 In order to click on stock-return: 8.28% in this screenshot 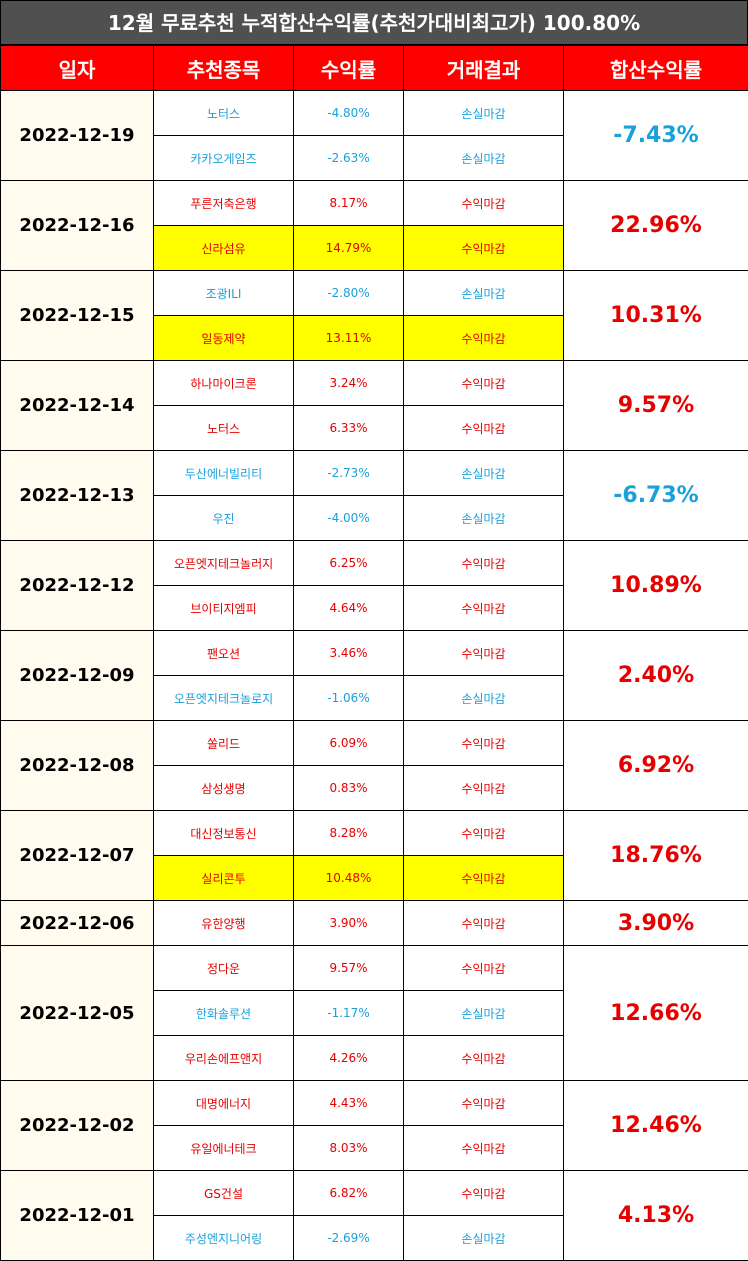, I will do `click(348, 833)`.